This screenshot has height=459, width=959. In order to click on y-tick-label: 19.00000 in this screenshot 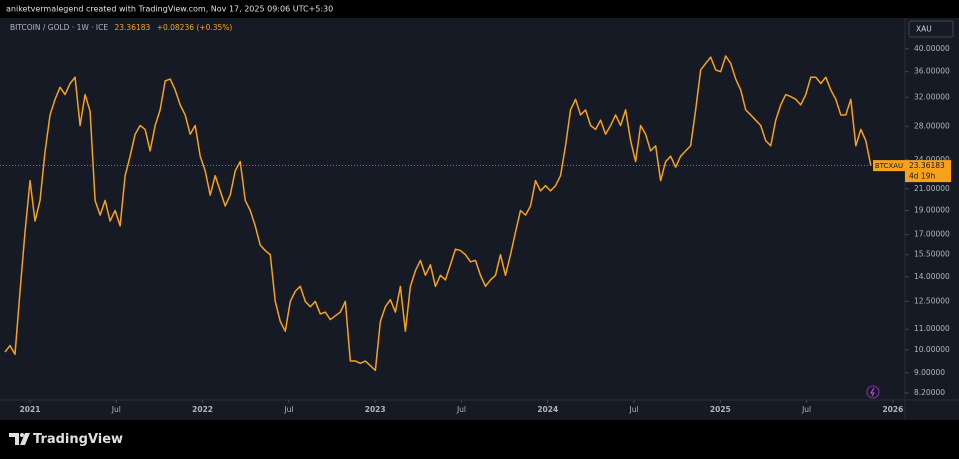, I will do `click(932, 210)`.